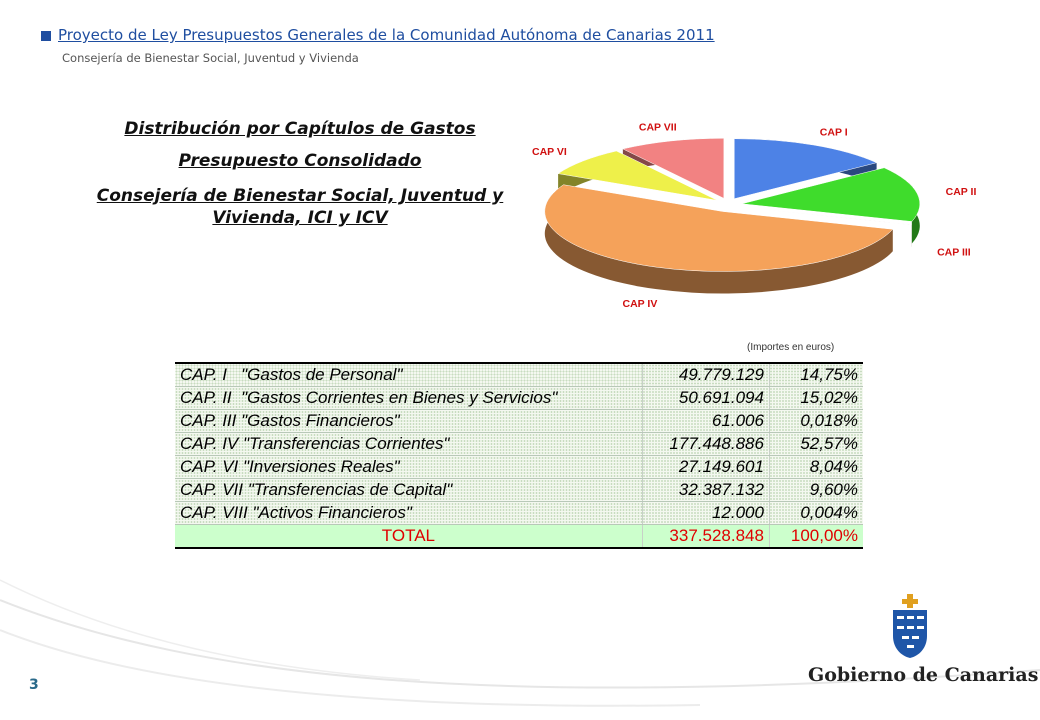  I want to click on table-cell: 61.006, so click(705, 421).